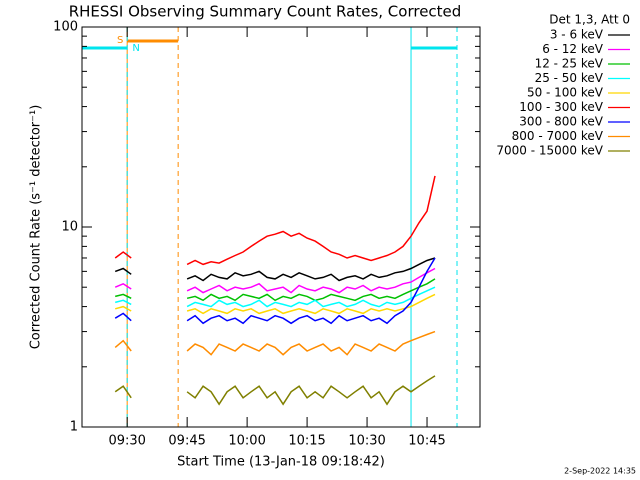 The width and height of the screenshot is (640, 480). I want to click on x-tick-label: 10:00, so click(246, 441).